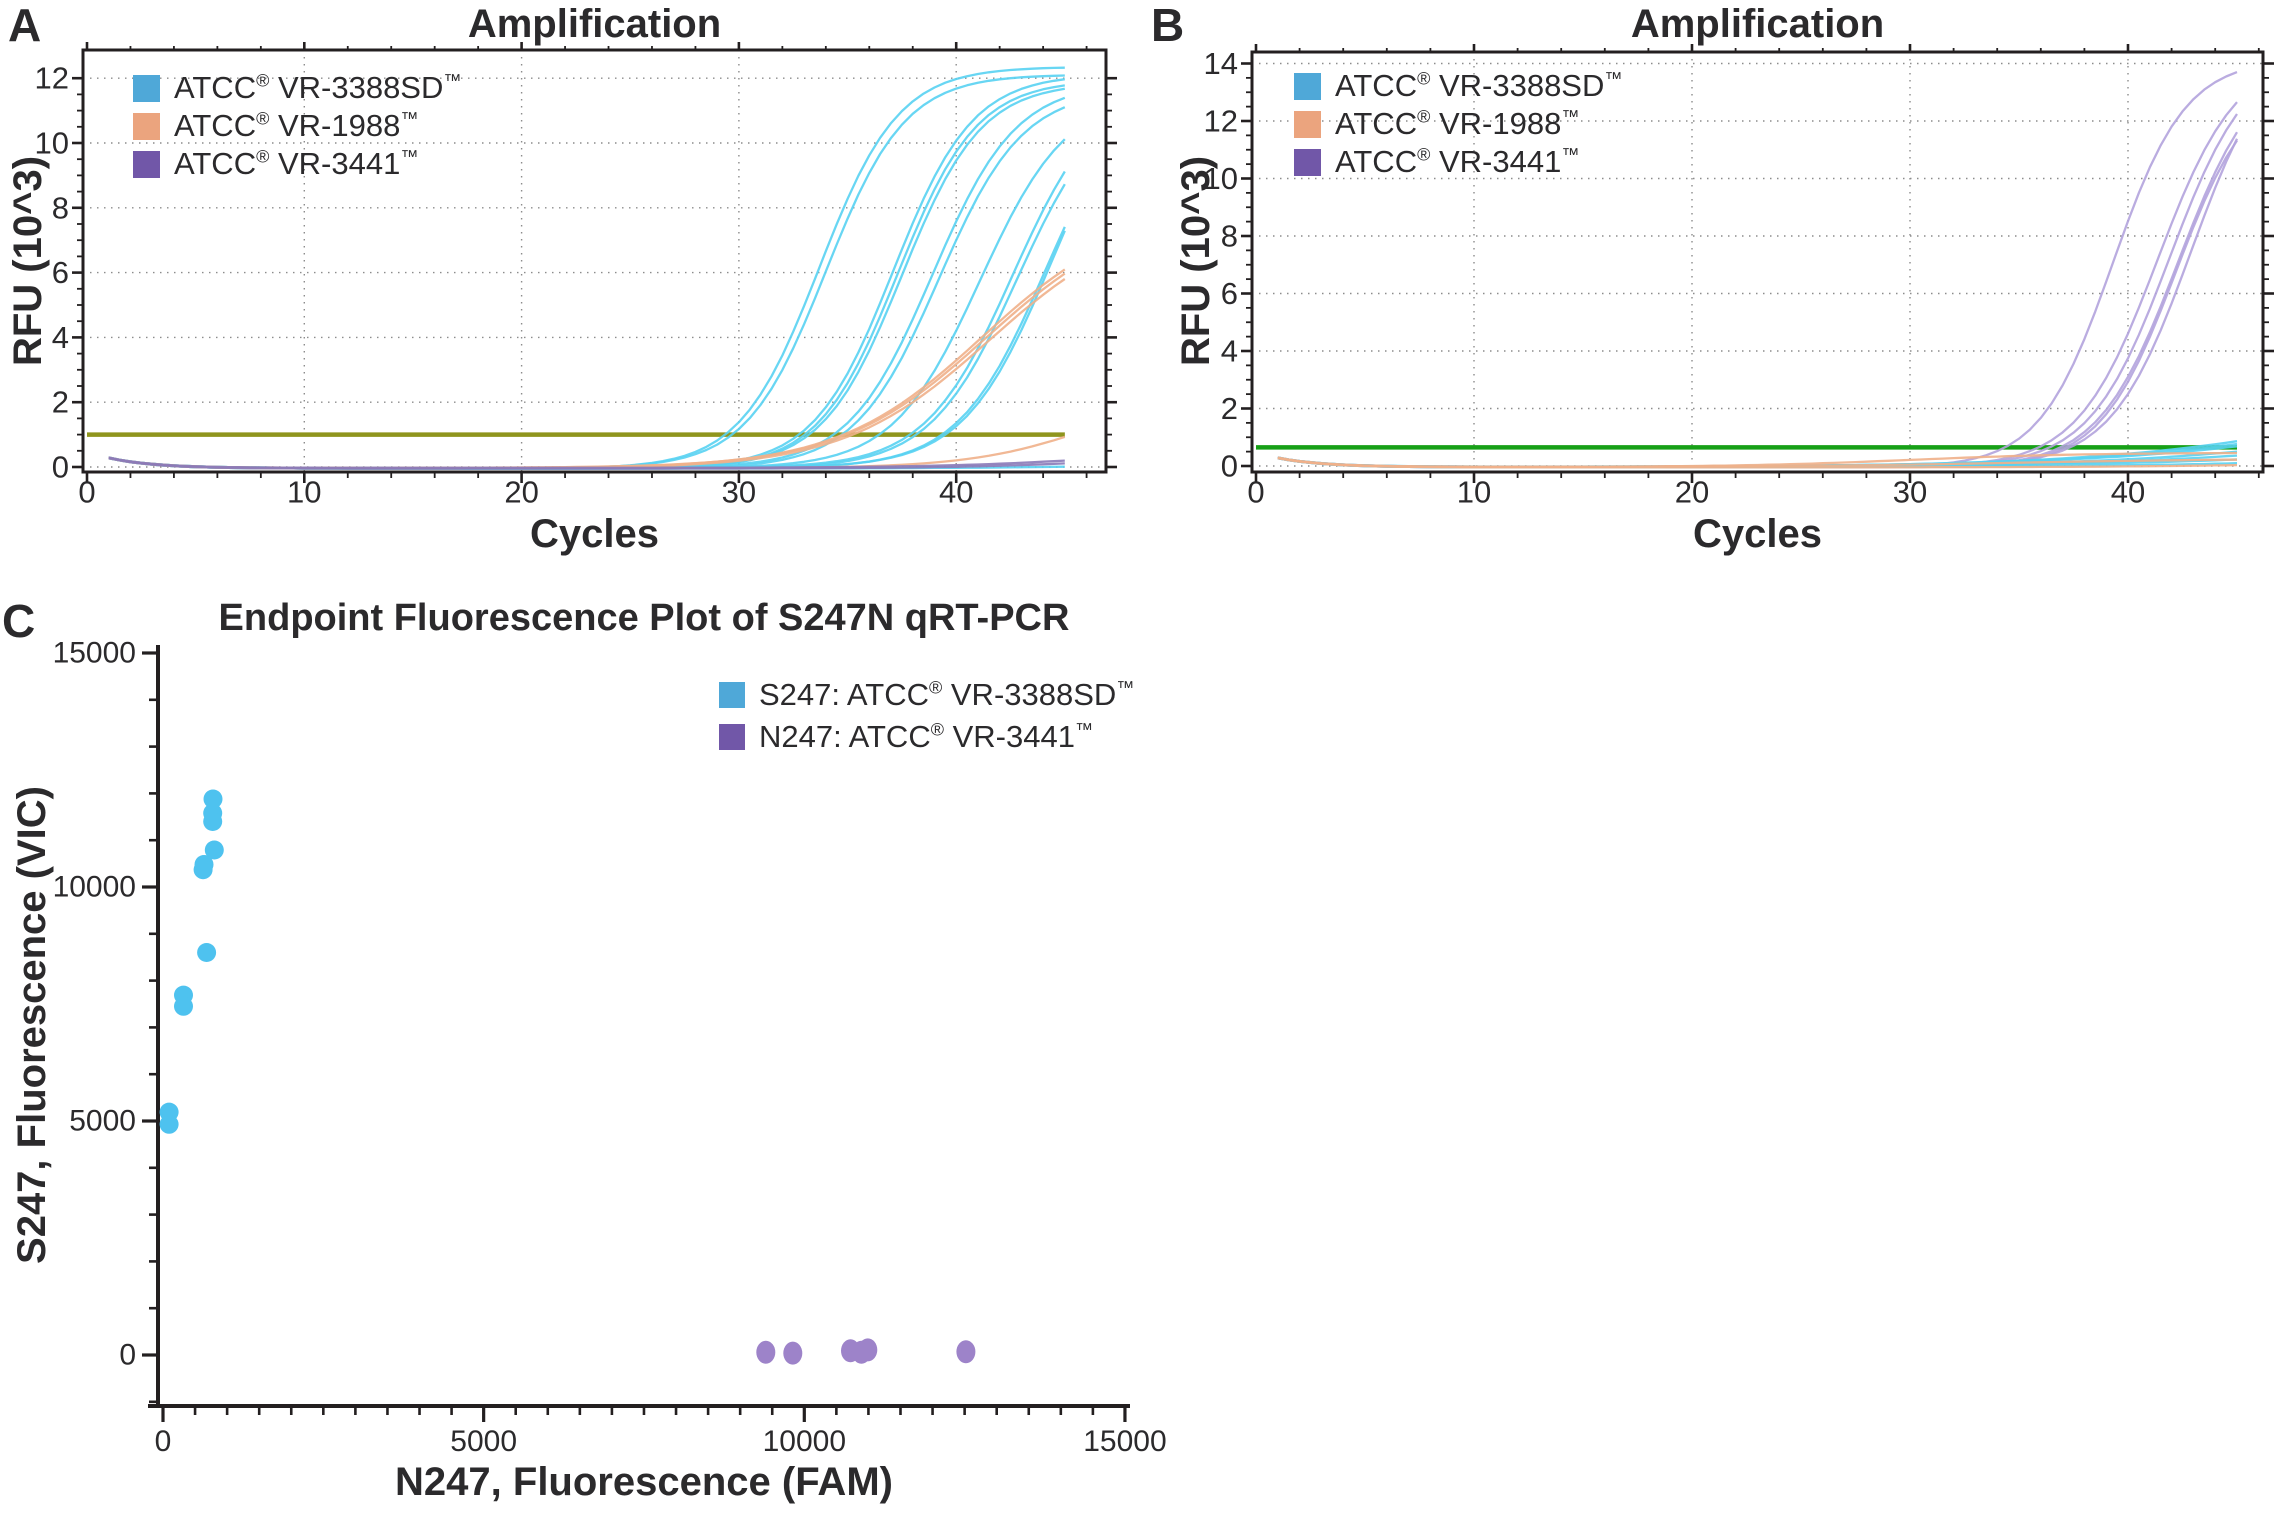 Image resolution: width=2280 pixels, height=1513 pixels. What do you see at coordinates (594, 534) in the screenshot?
I see `panel-a-x-axis-label: Cycles` at bounding box center [594, 534].